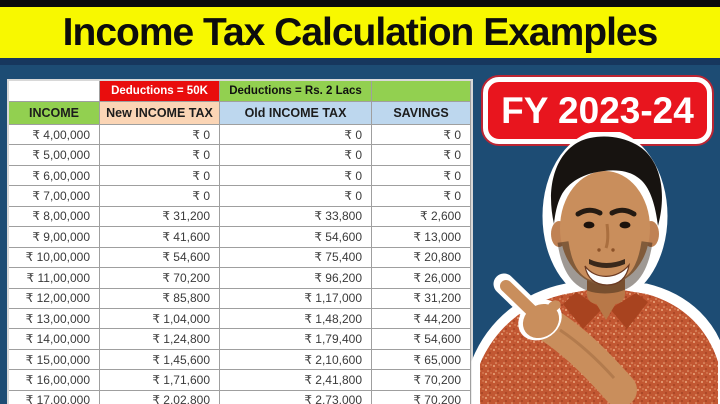 The height and width of the screenshot is (404, 720). What do you see at coordinates (589, 225) in the screenshot?
I see `eye-left` at bounding box center [589, 225].